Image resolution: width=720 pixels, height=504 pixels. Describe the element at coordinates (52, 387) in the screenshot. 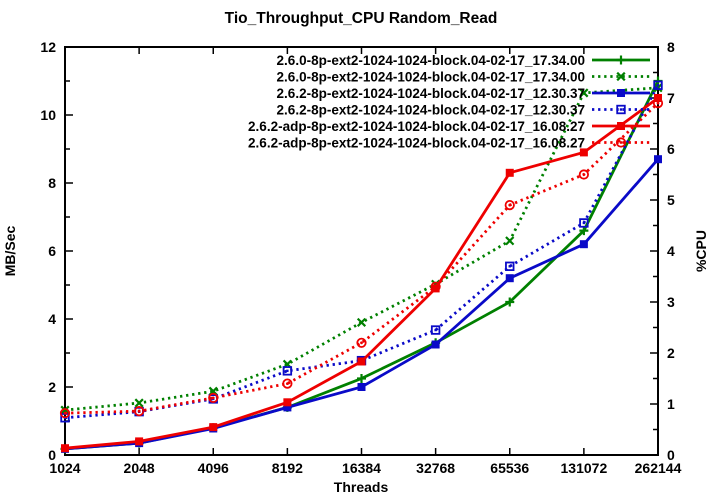

I see `y-tick-label: 2` at that location.